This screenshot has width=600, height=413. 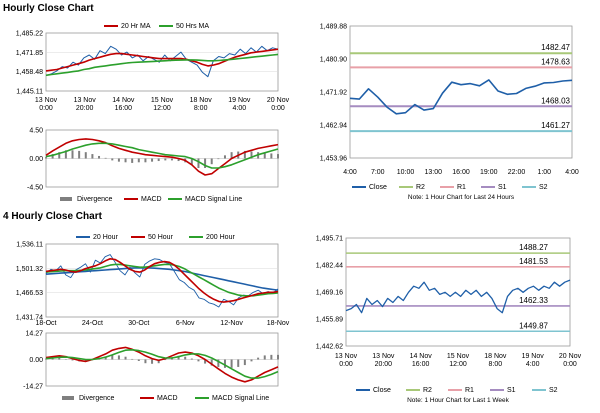 I want to click on hourly-price-x-tick-time: 12:00, so click(x=162, y=108).